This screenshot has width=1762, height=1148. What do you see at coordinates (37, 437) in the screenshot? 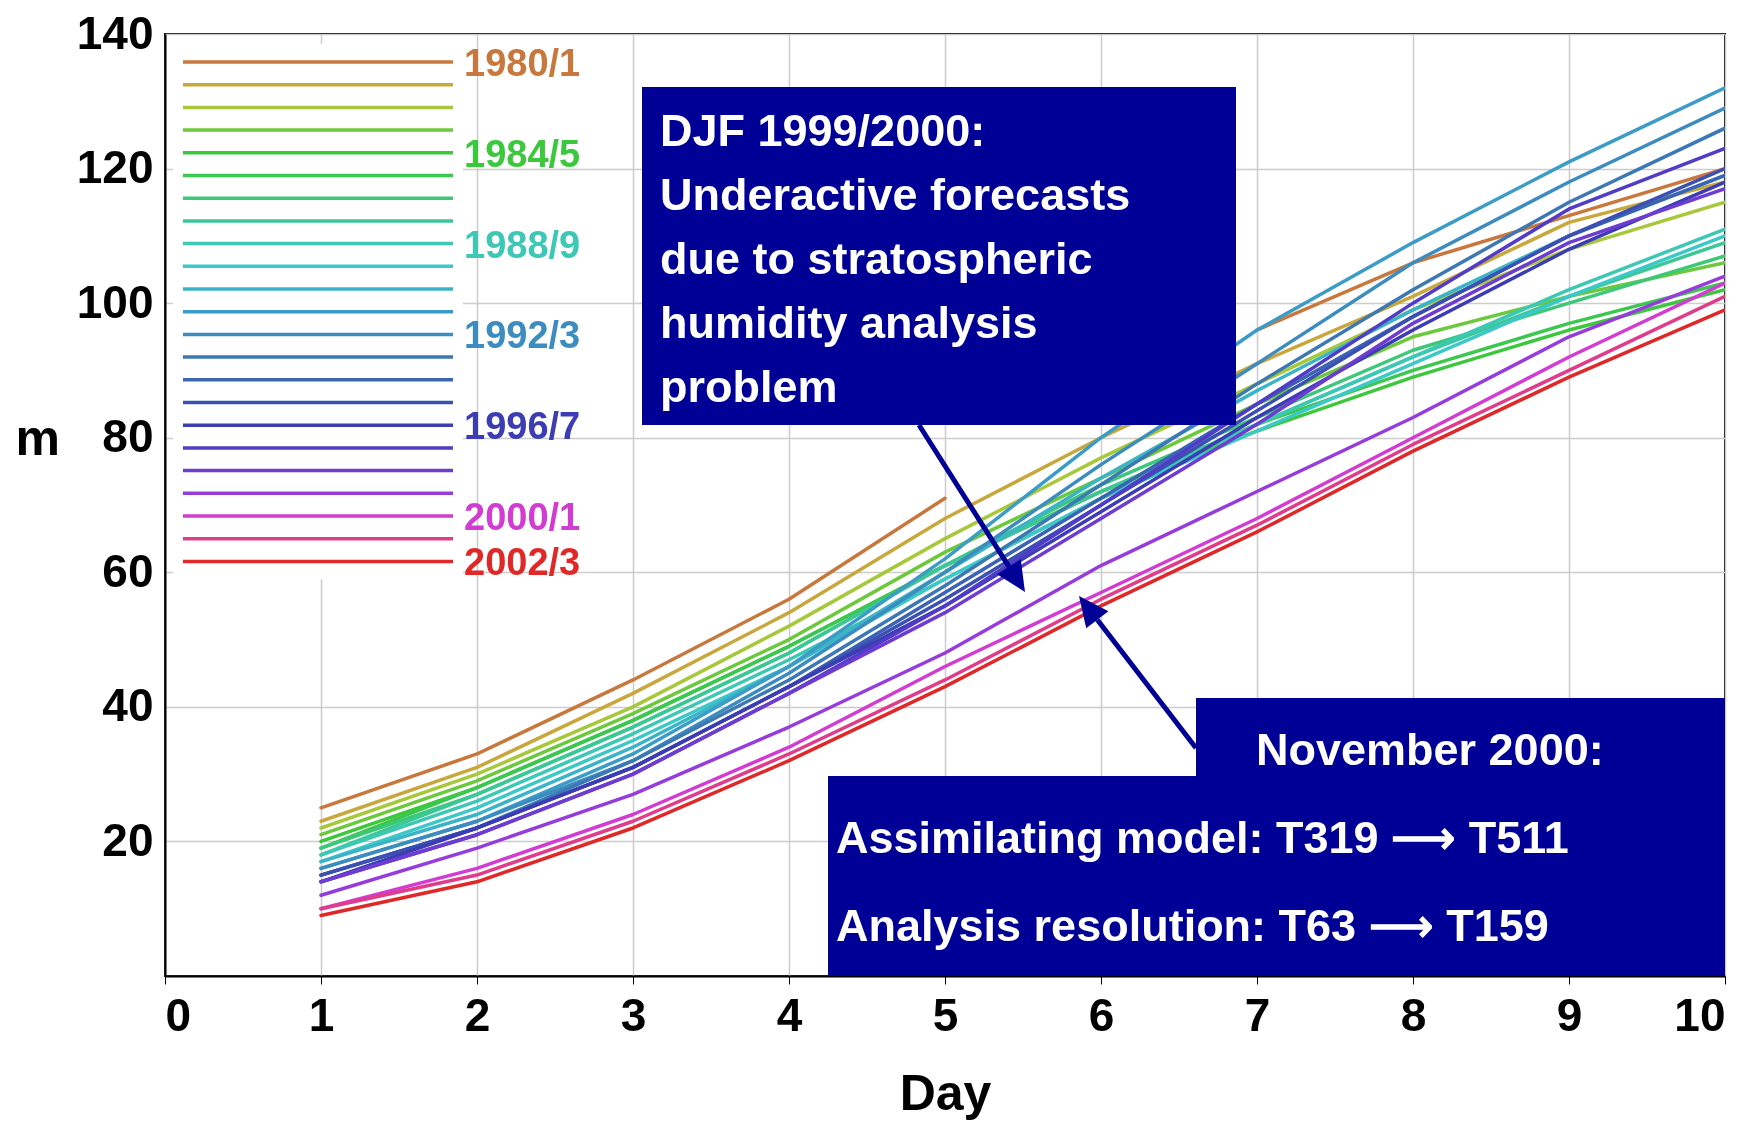
I see `y-axis-title: m` at bounding box center [37, 437].